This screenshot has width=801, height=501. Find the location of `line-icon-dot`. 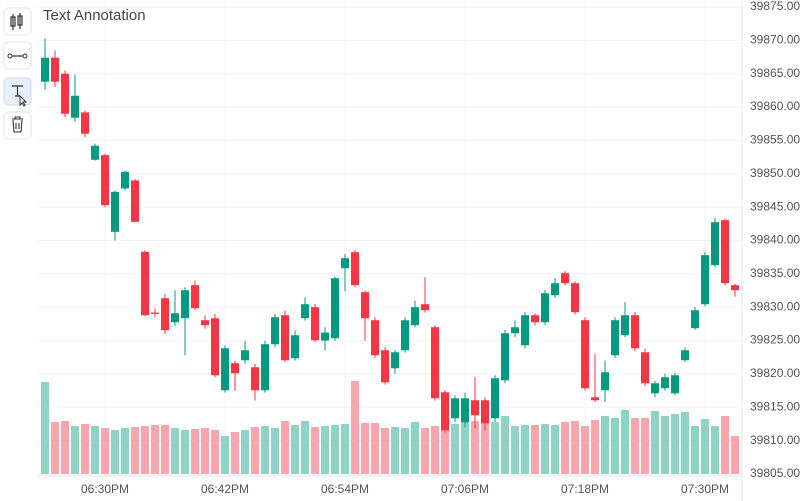

line-icon-dot is located at coordinates (10, 56).